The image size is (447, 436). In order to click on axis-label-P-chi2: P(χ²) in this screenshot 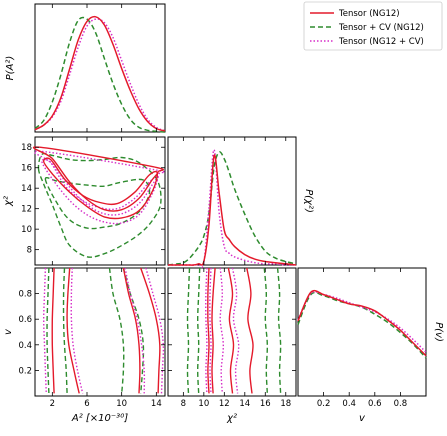, I will do `click(308, 201)`.